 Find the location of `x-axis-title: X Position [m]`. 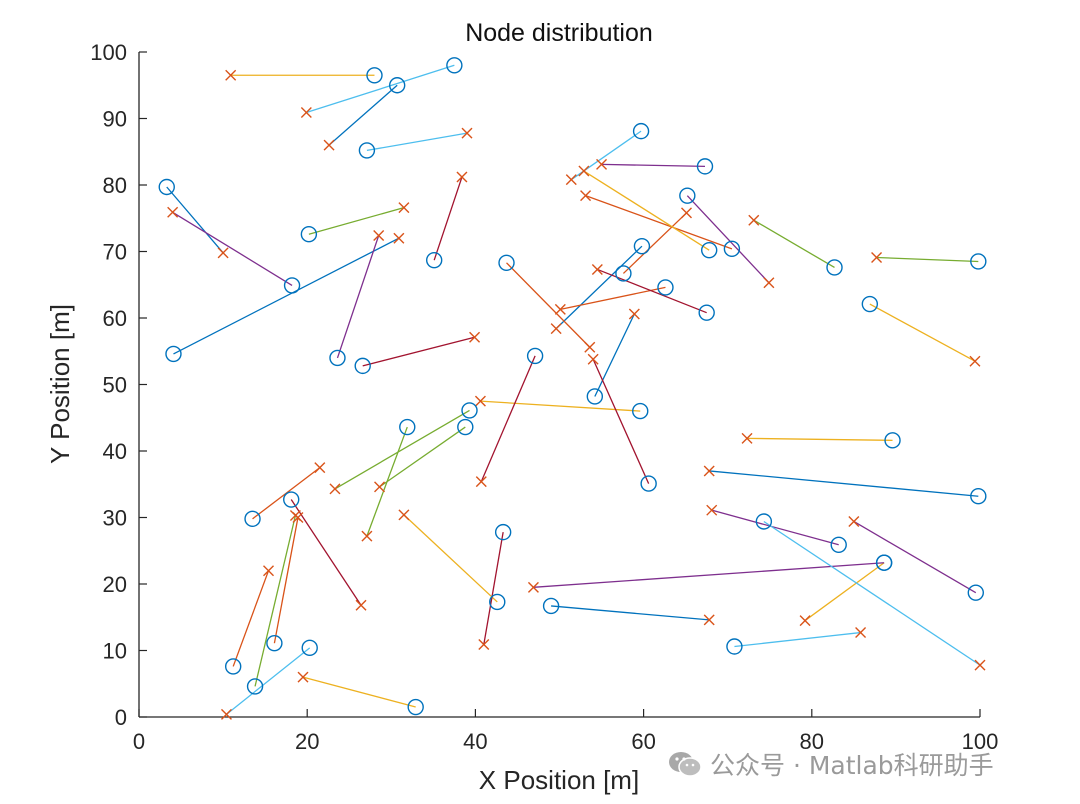

x-axis-title: X Position [m] is located at coordinates (559, 780).